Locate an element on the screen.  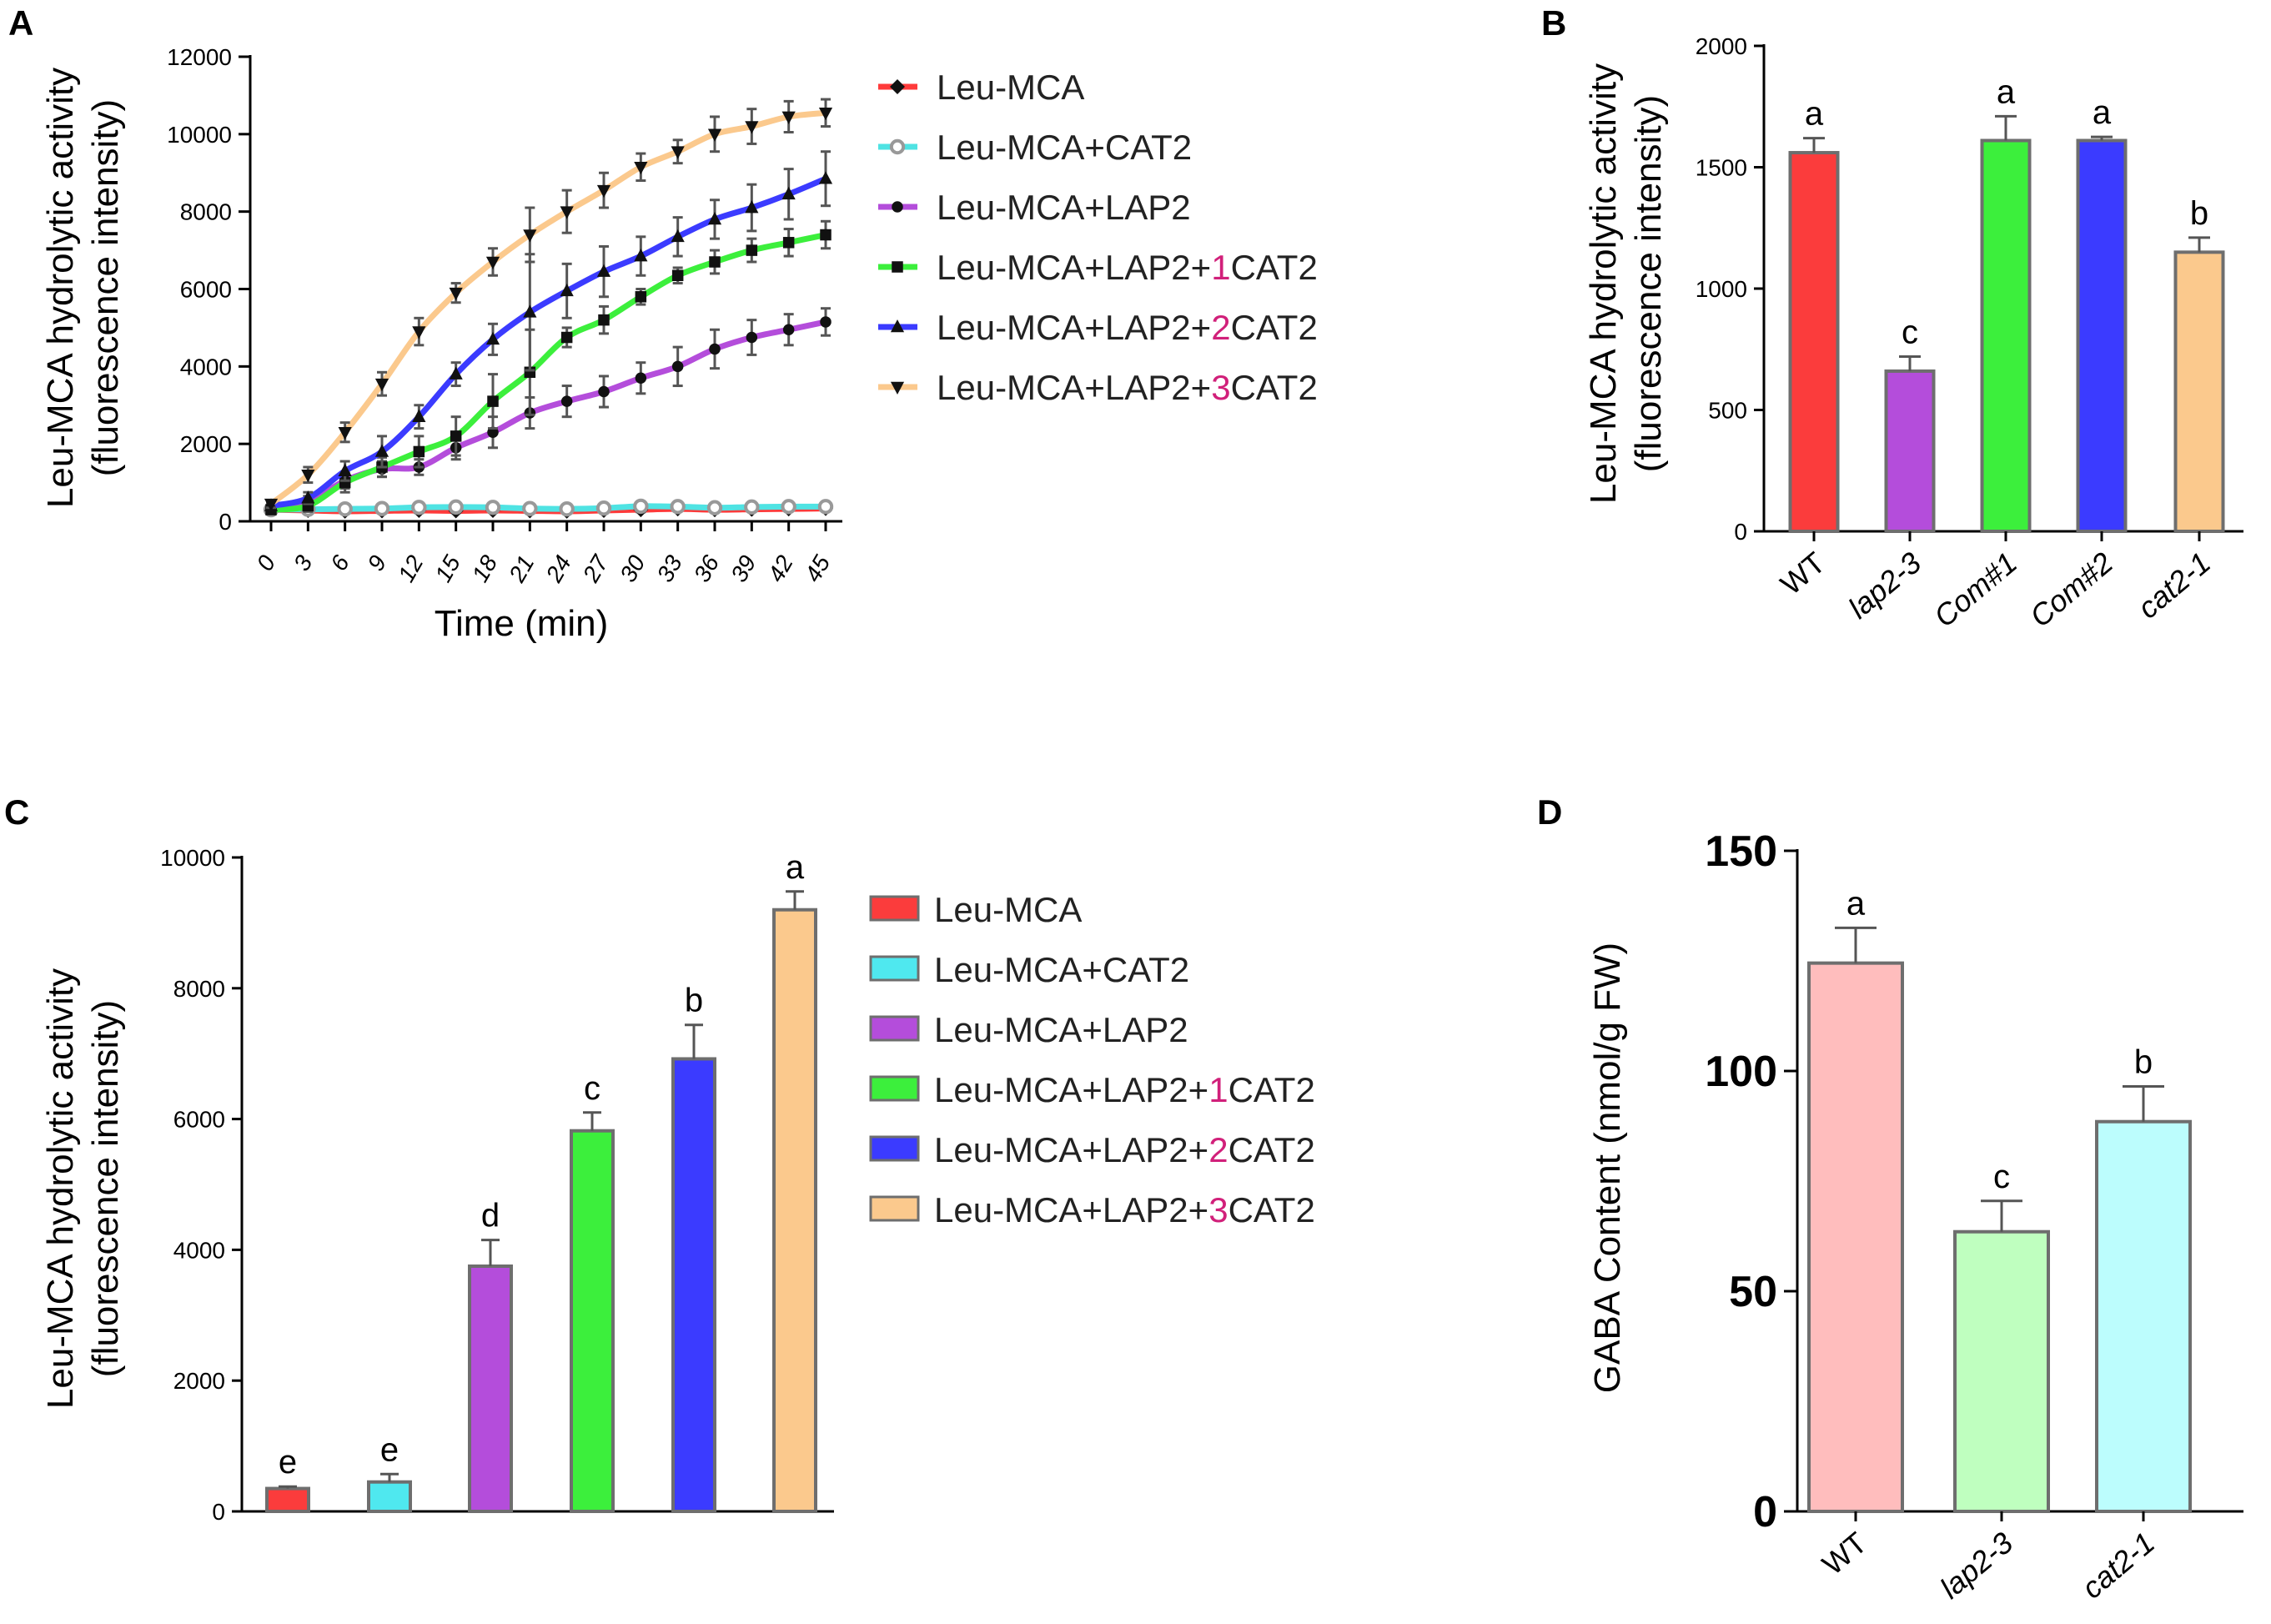
panel-b-y-axis-label-line: (fluorescence intensity) is located at coordinates (1648, 283).